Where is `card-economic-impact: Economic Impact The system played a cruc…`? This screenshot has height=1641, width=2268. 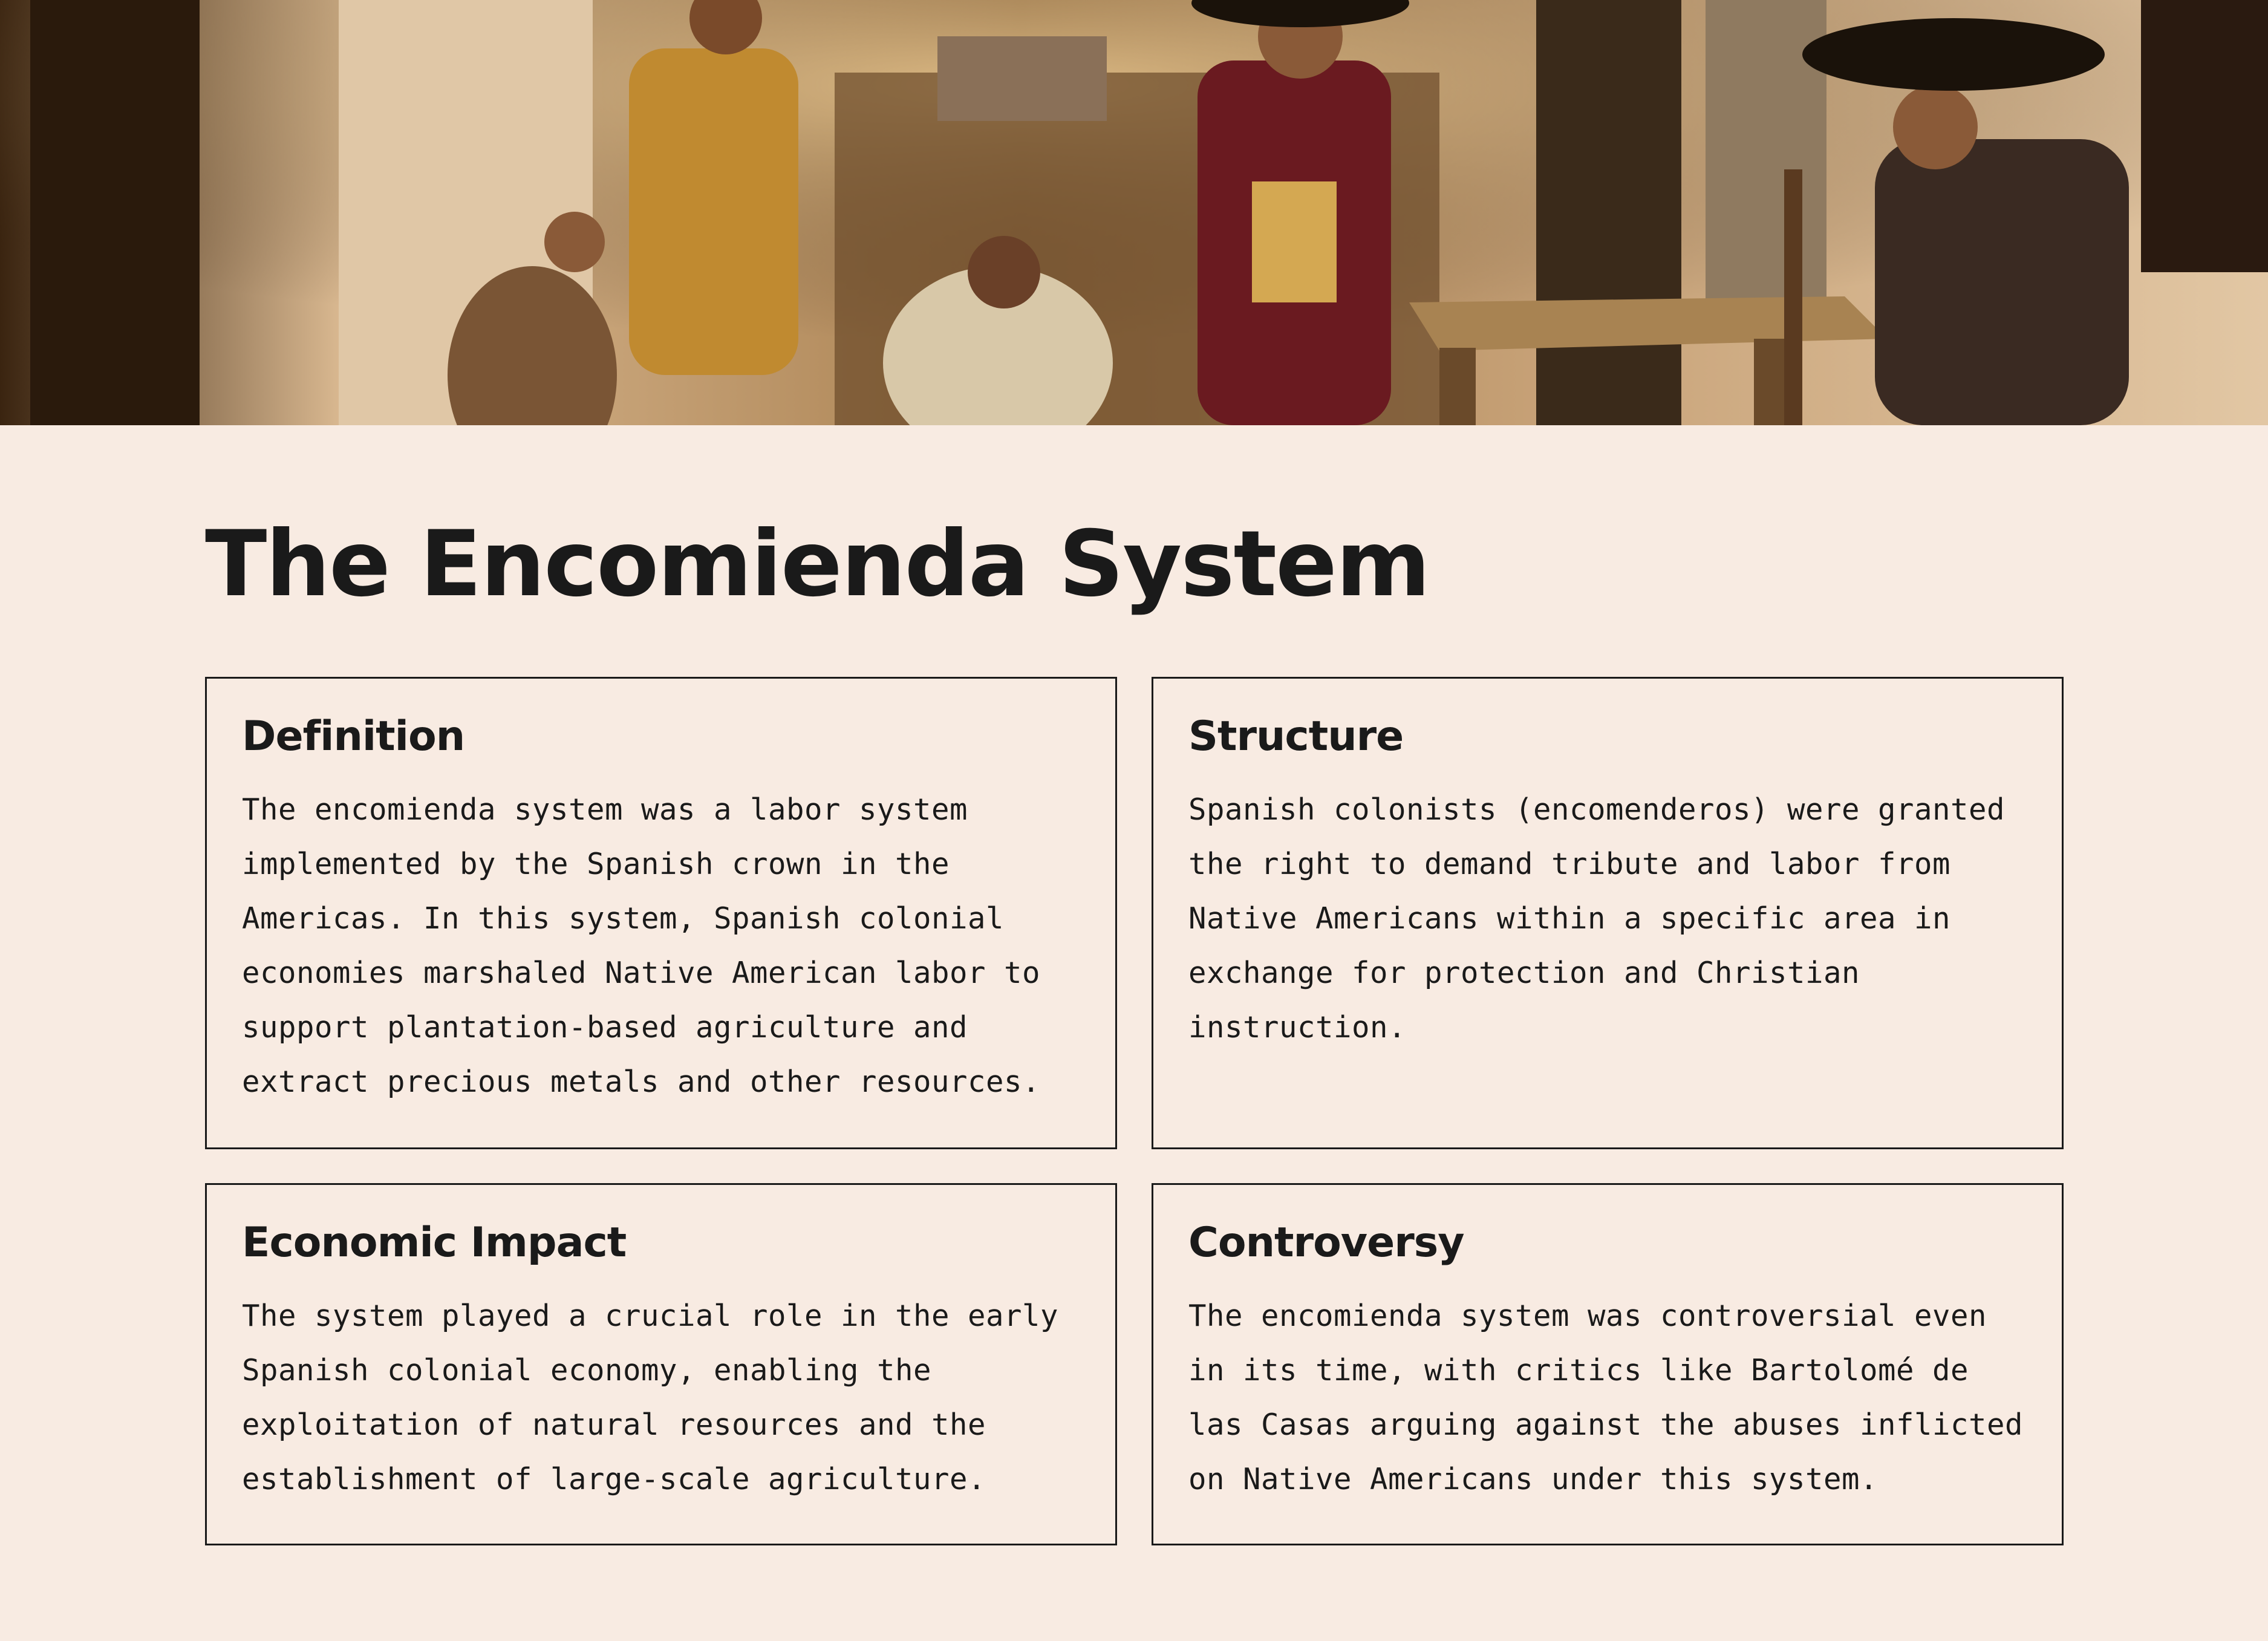 card-economic-impact: Economic Impact The system played a cruc… is located at coordinates (661, 1364).